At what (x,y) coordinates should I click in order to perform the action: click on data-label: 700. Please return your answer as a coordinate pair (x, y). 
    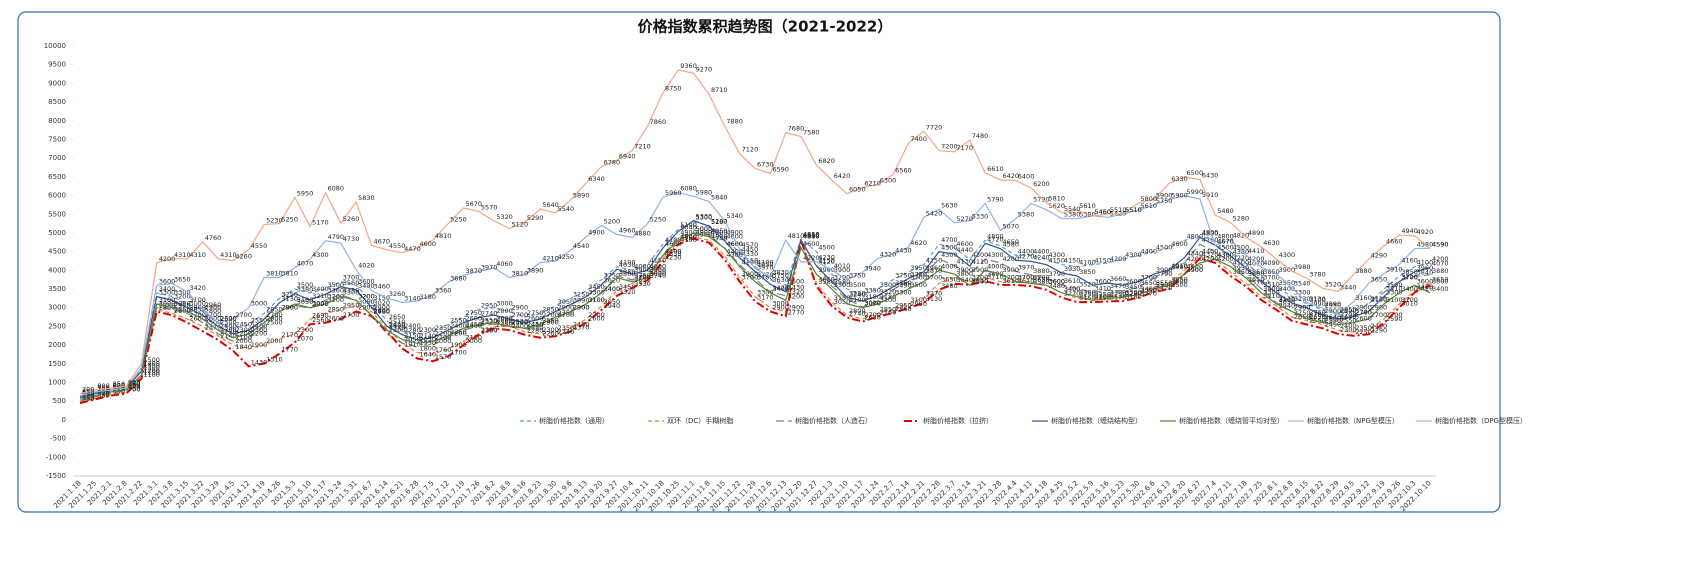
    Looking at the image, I should click on (103, 390).